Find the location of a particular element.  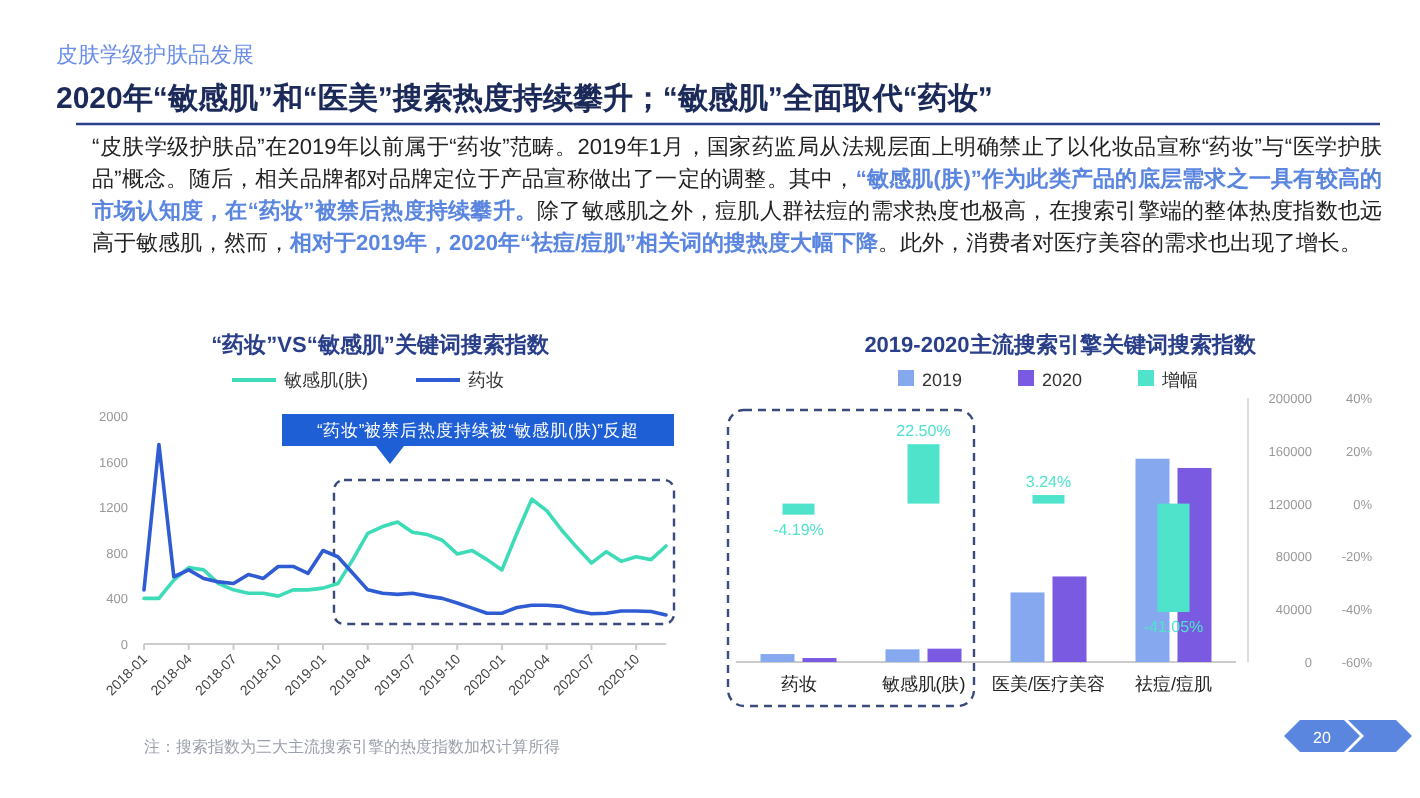

data-label: 22.50% is located at coordinates (923, 431).